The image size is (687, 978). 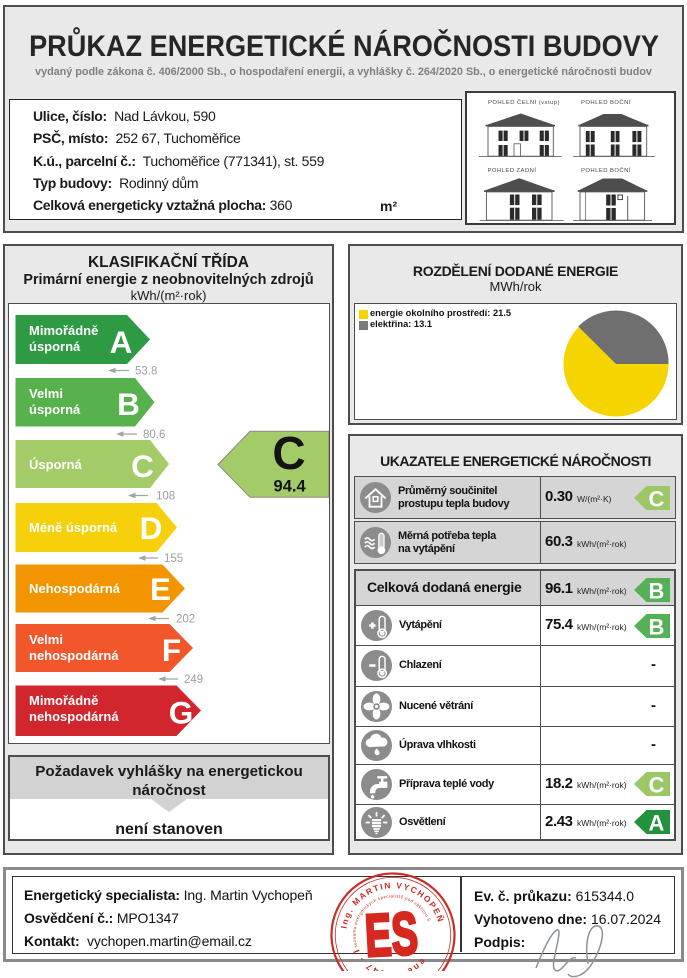 What do you see at coordinates (151, 528) in the screenshot?
I see `svg-text: D` at bounding box center [151, 528].